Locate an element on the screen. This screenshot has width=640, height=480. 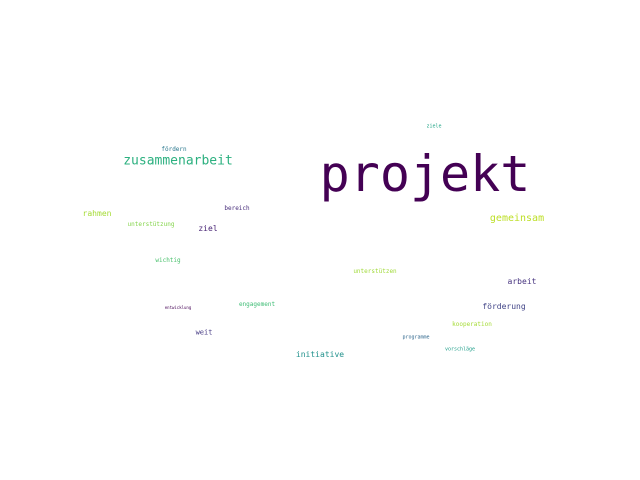
word-wichtig: wichtig is located at coordinates (168, 260).